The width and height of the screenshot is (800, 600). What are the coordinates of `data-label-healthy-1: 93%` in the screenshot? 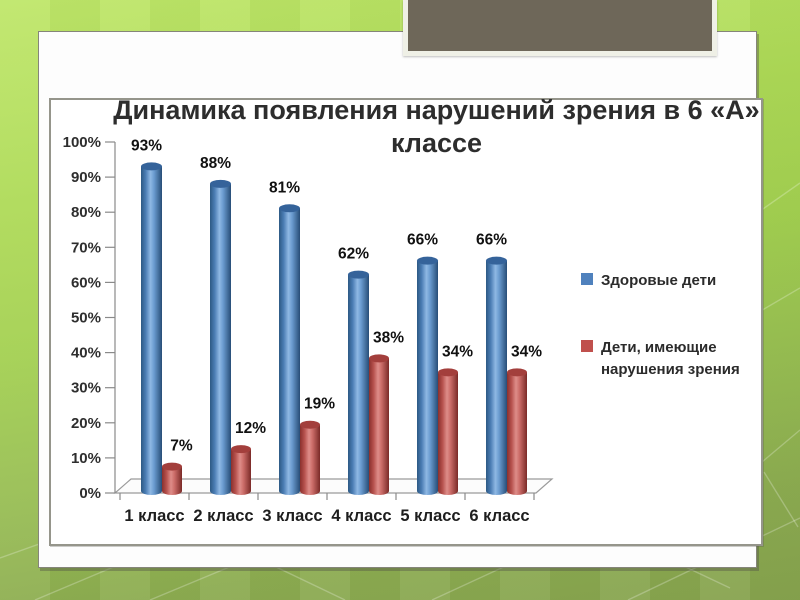 It's located at (146, 145).